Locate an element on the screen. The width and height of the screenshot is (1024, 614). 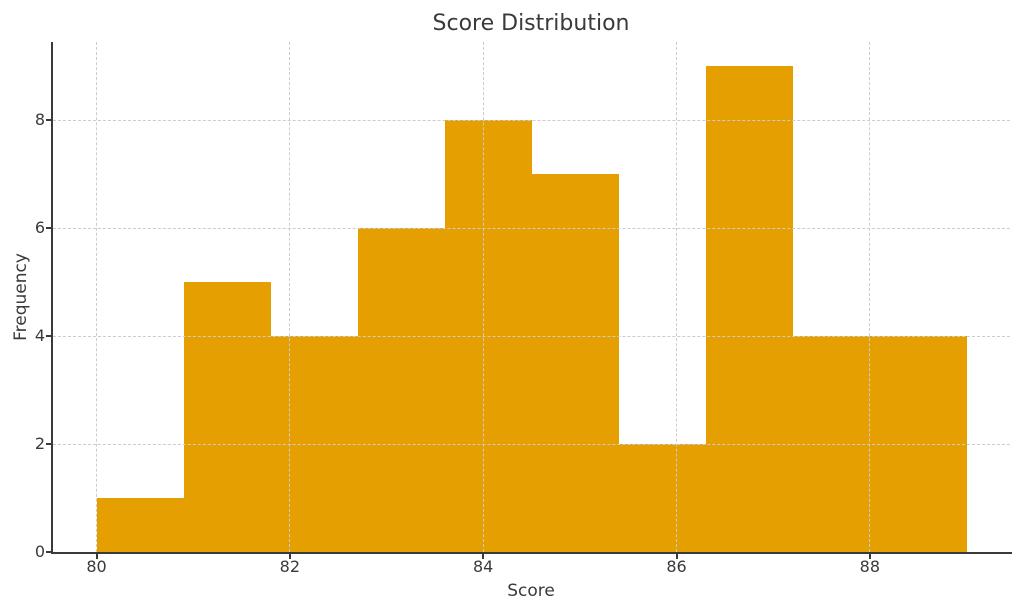
x-axis-spine is located at coordinates (531, 553).